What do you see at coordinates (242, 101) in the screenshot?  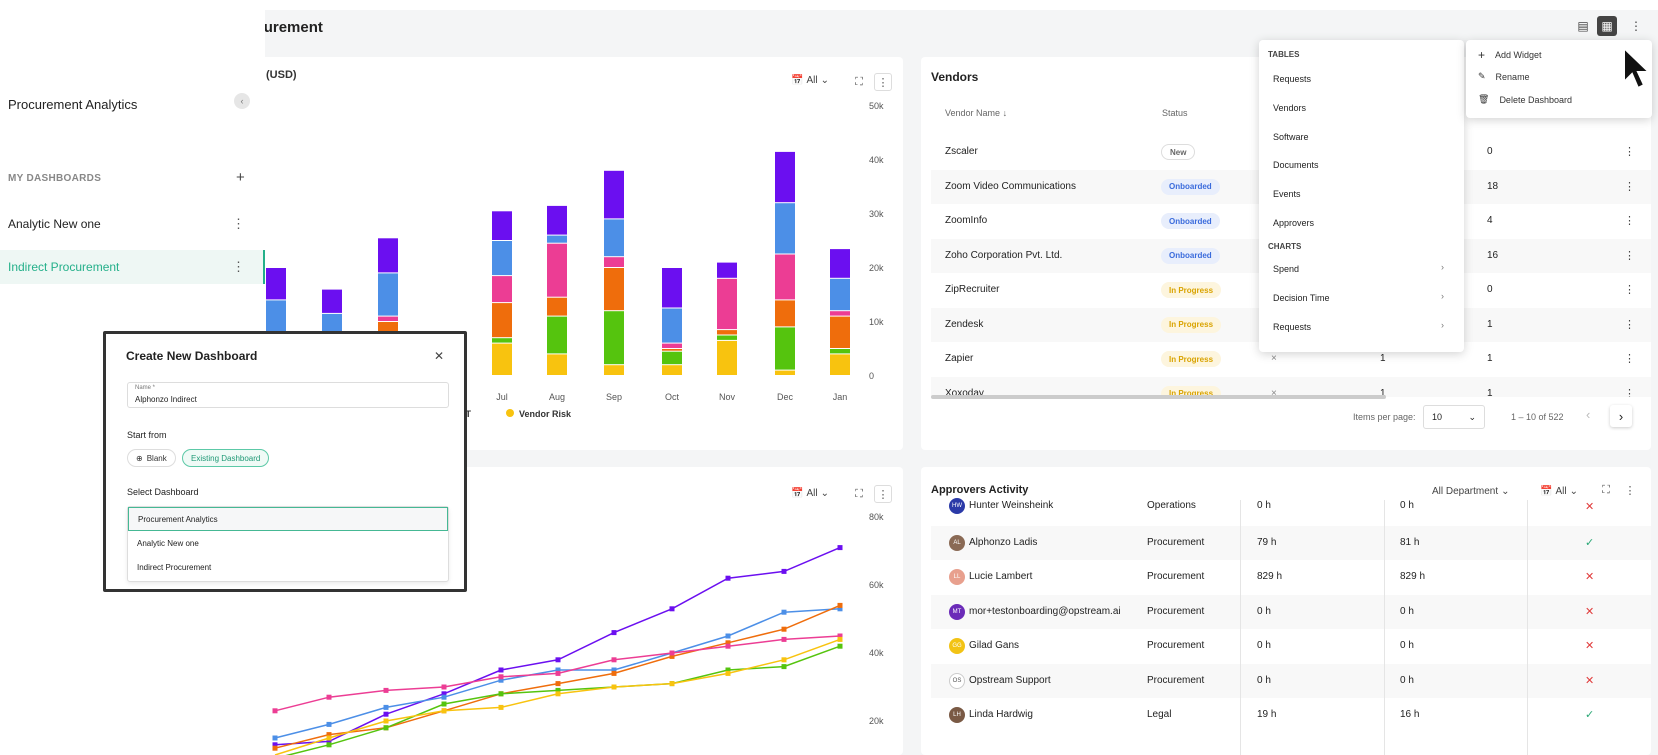 I see `collapse-sidebar-button: ‹` at bounding box center [242, 101].